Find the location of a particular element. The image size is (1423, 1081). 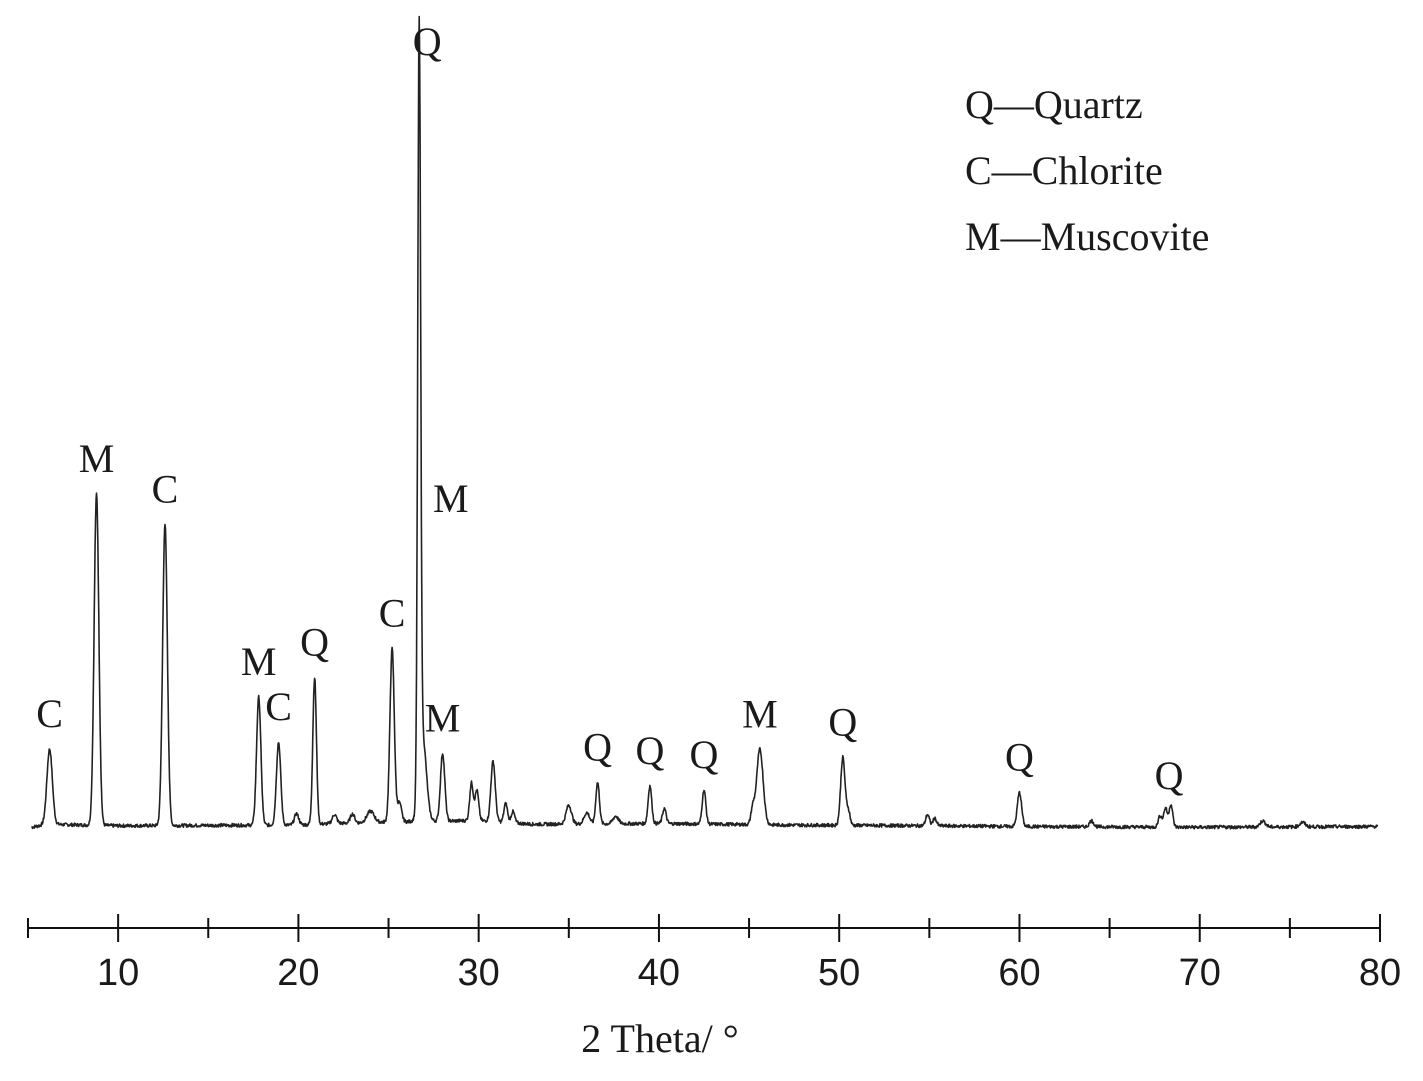

x-tick-label: 10 is located at coordinates (118, 973).